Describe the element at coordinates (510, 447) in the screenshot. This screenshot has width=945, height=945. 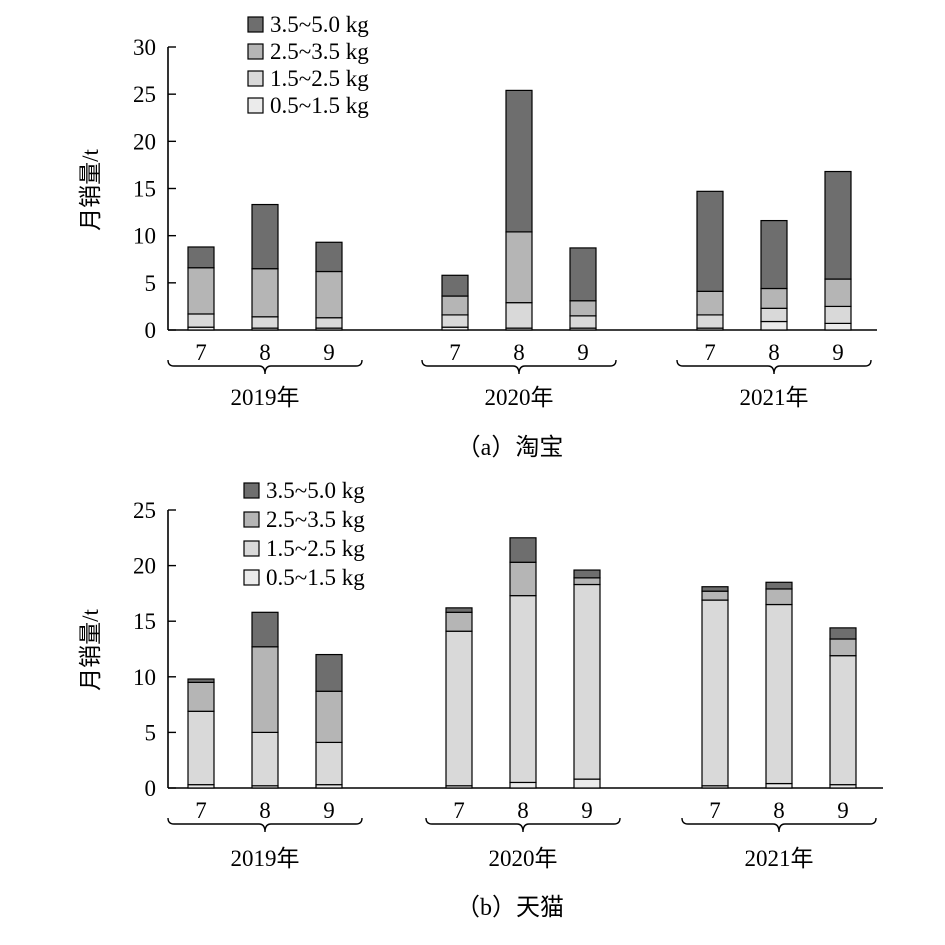
I see `chart-caption: （a）淘宝` at that location.